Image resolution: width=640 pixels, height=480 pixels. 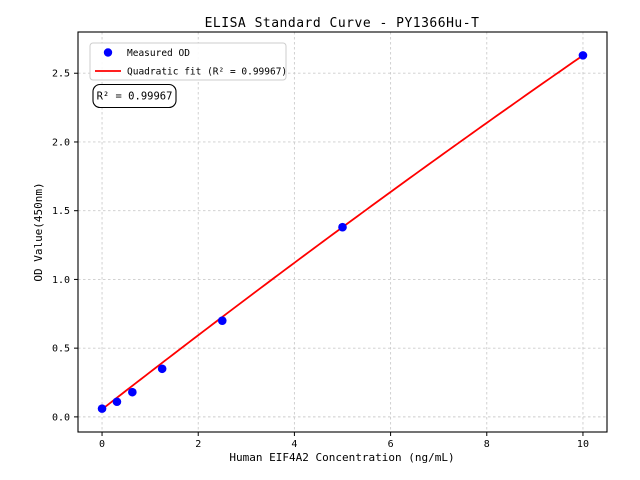 What do you see at coordinates (61, 211) in the screenshot?
I see `y-tick-label: 1.5` at bounding box center [61, 211].